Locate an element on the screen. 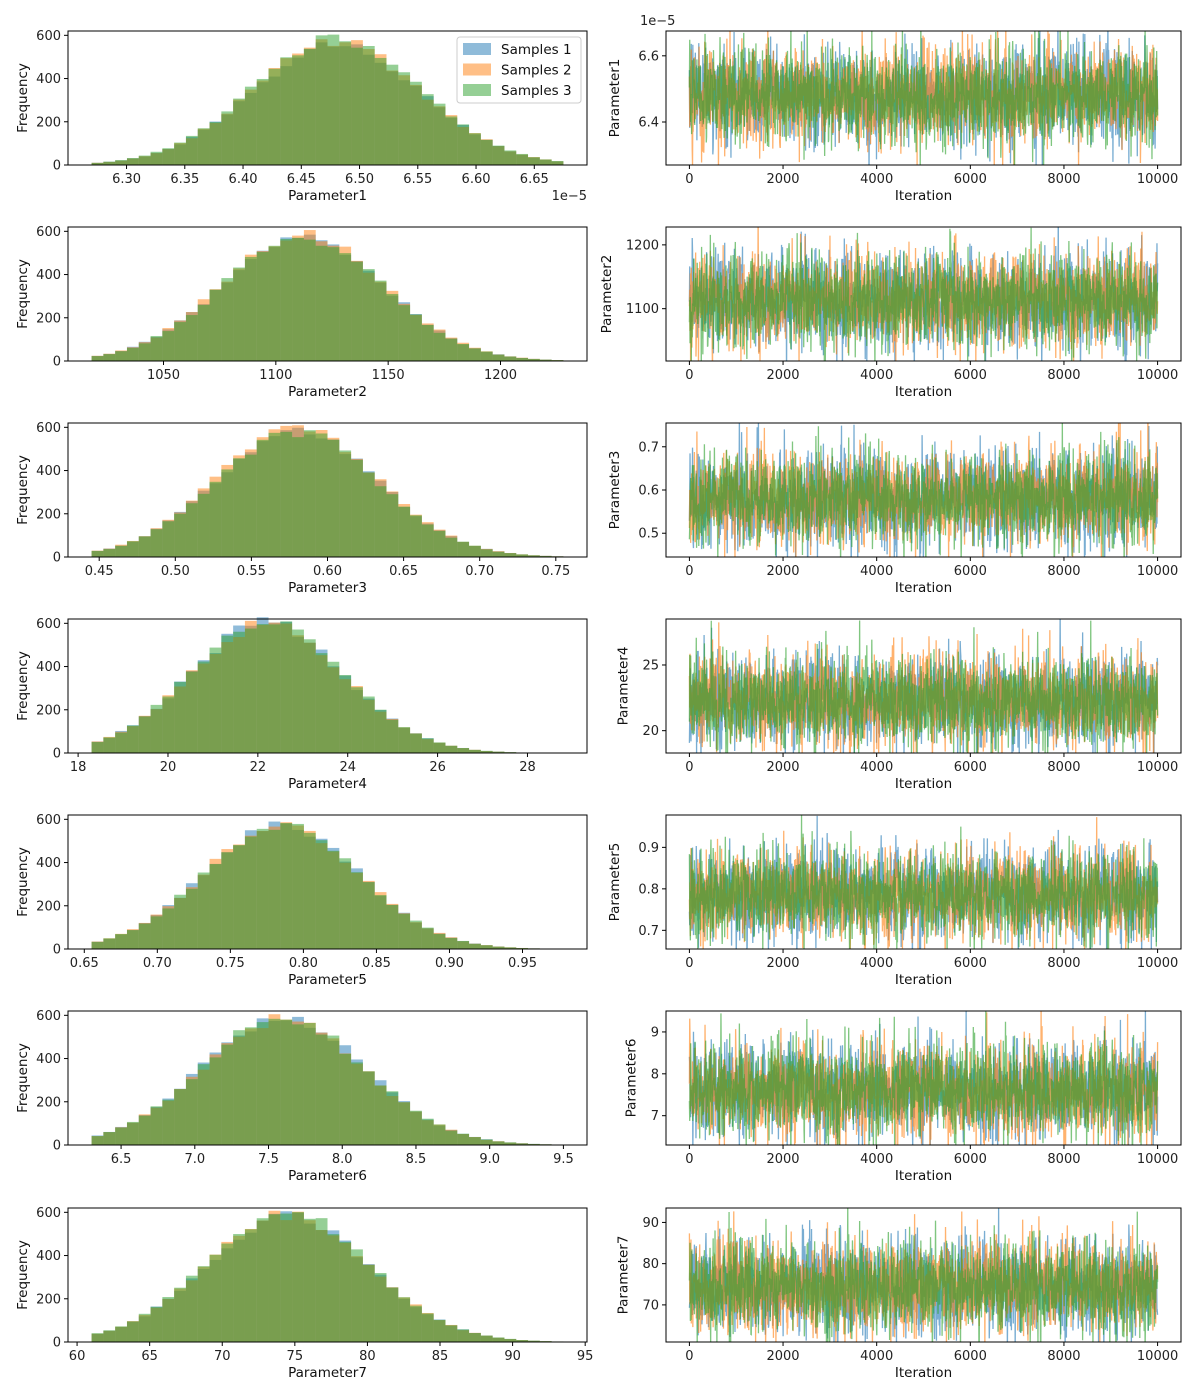 The width and height of the screenshot is (1200, 1400). y-offset-label: 1e−5 is located at coordinates (657, 21).